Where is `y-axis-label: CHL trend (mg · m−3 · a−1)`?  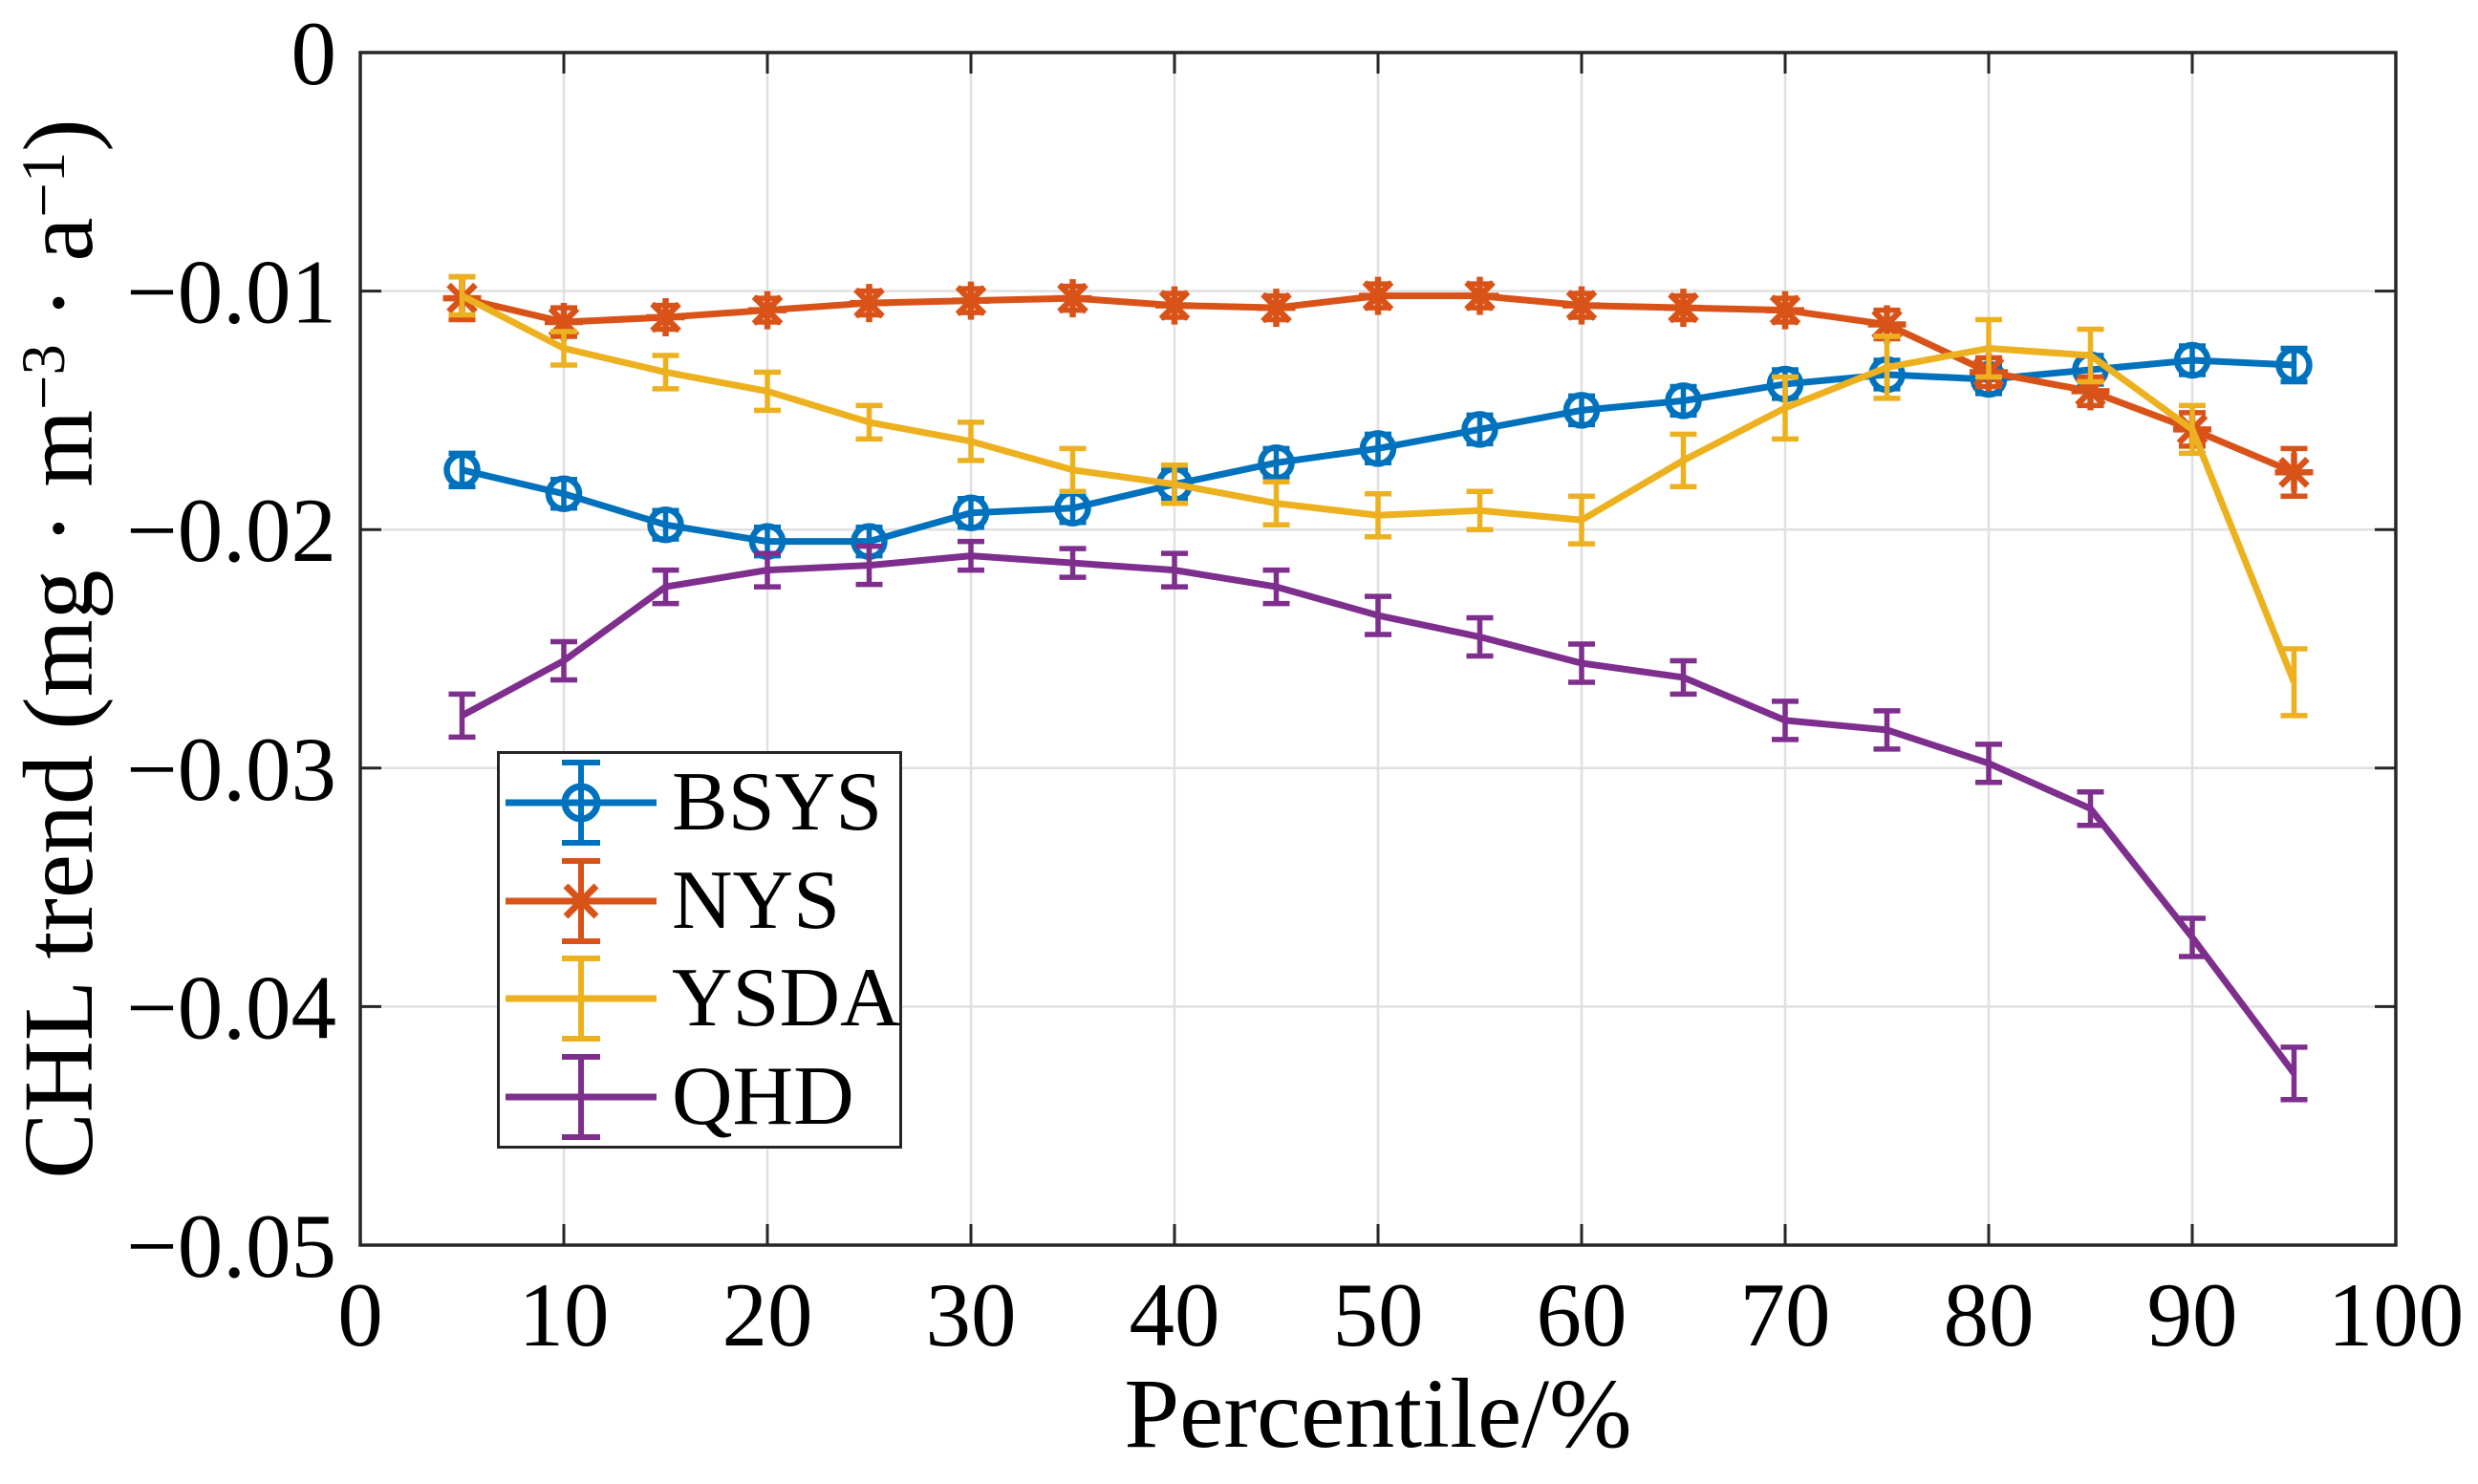 y-axis-label: CHL trend (mg · m−3 · a−1) is located at coordinates (59, 649).